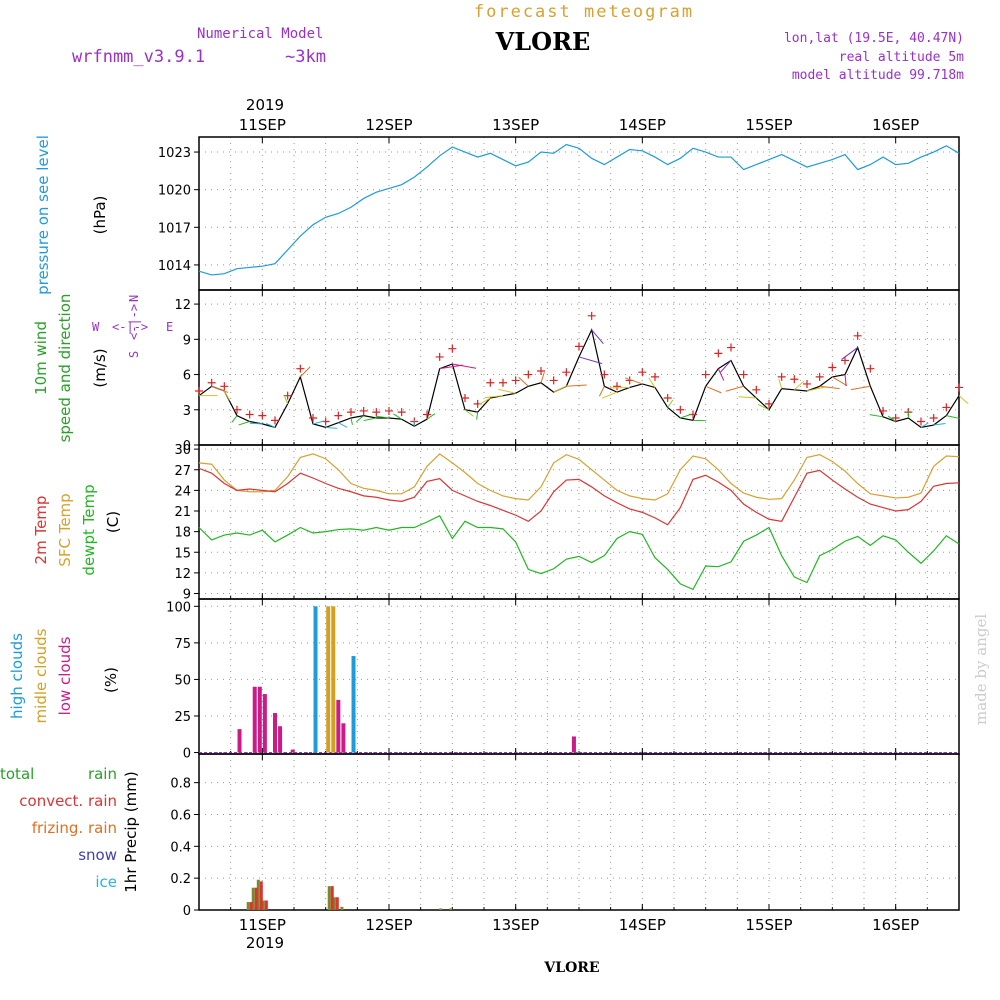 This screenshot has height=1000, width=1000. Describe the element at coordinates (134, 322) in the screenshot. I see `compass-ns-arrow: <-|->` at that location.